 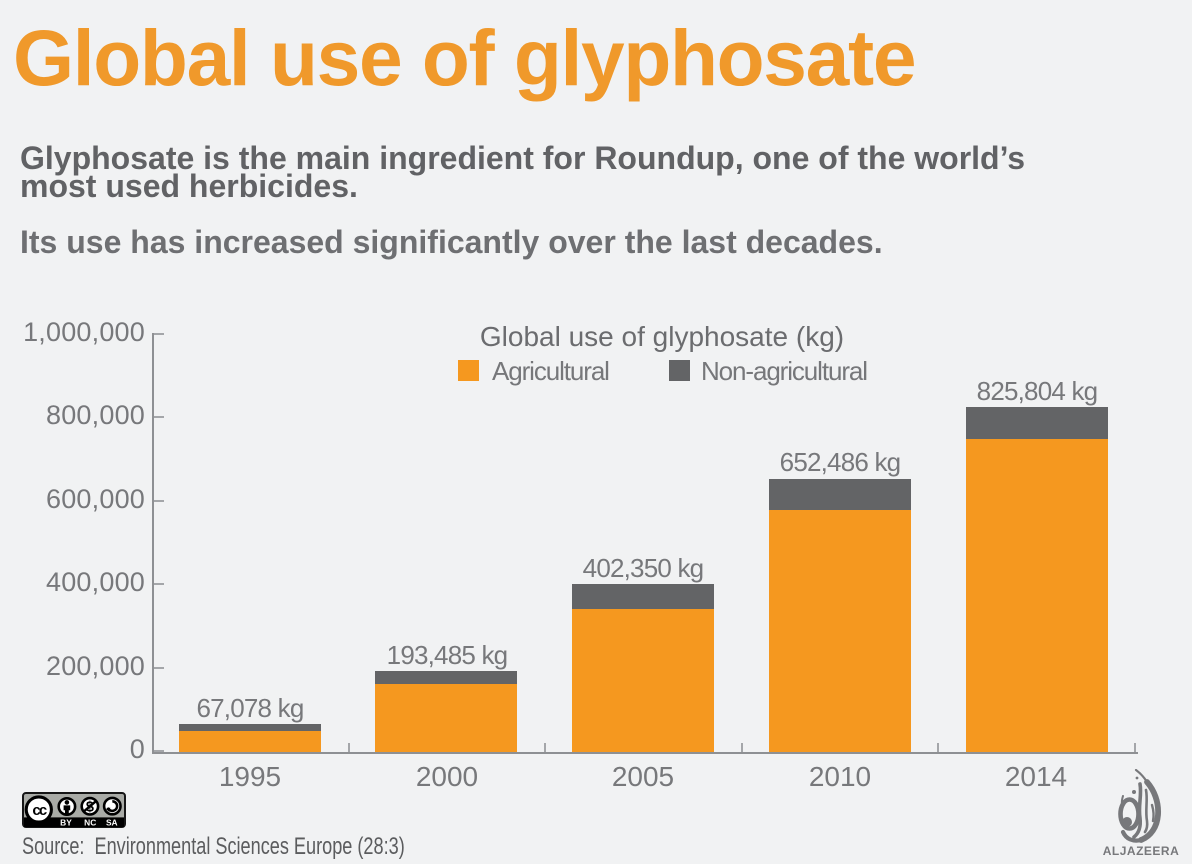 I want to click on svg-text: cc, so click(x=39, y=810).